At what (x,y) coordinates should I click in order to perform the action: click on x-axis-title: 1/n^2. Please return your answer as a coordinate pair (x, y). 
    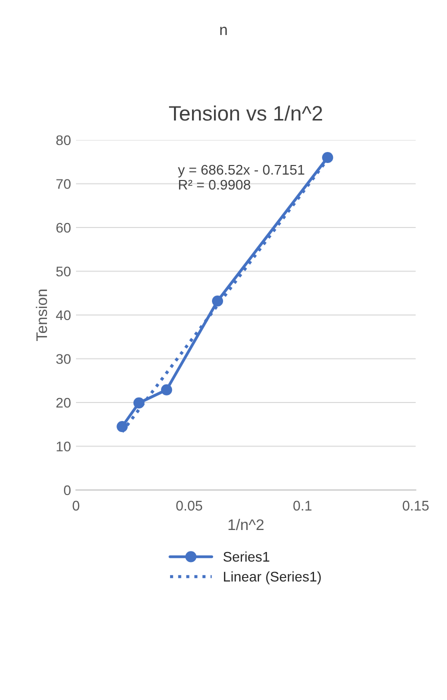
    Looking at the image, I should click on (246, 524).